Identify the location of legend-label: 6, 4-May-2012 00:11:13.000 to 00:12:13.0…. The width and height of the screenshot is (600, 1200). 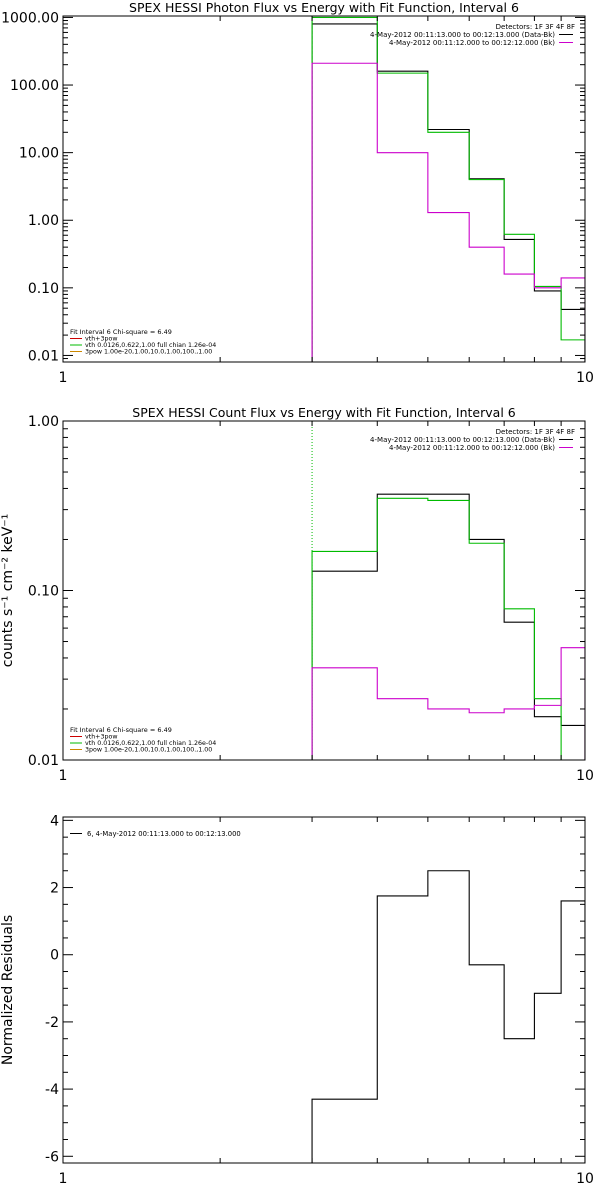
(164, 834).